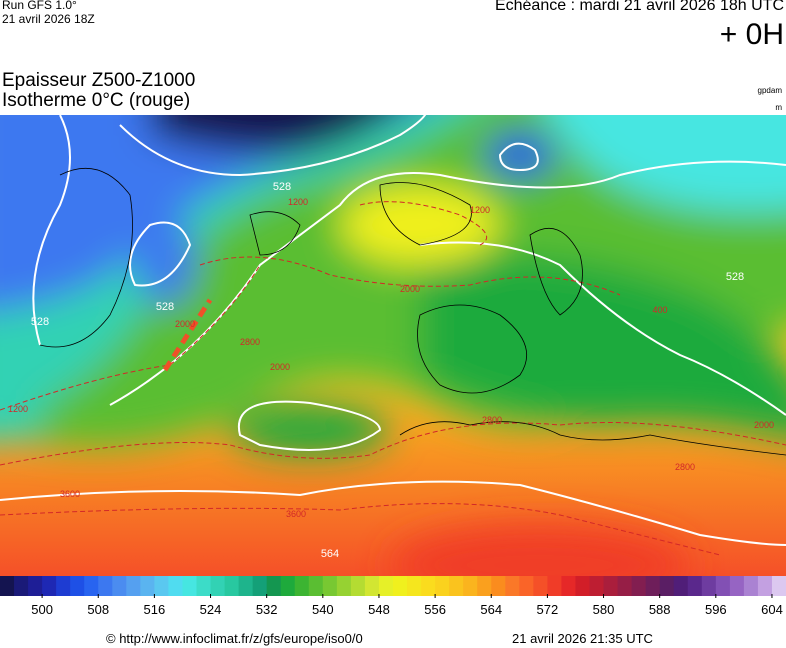 The width and height of the screenshot is (786, 648). I want to click on echeance: Echéance : mardi 21 avril 2026 18h UTC, so click(639, 7).